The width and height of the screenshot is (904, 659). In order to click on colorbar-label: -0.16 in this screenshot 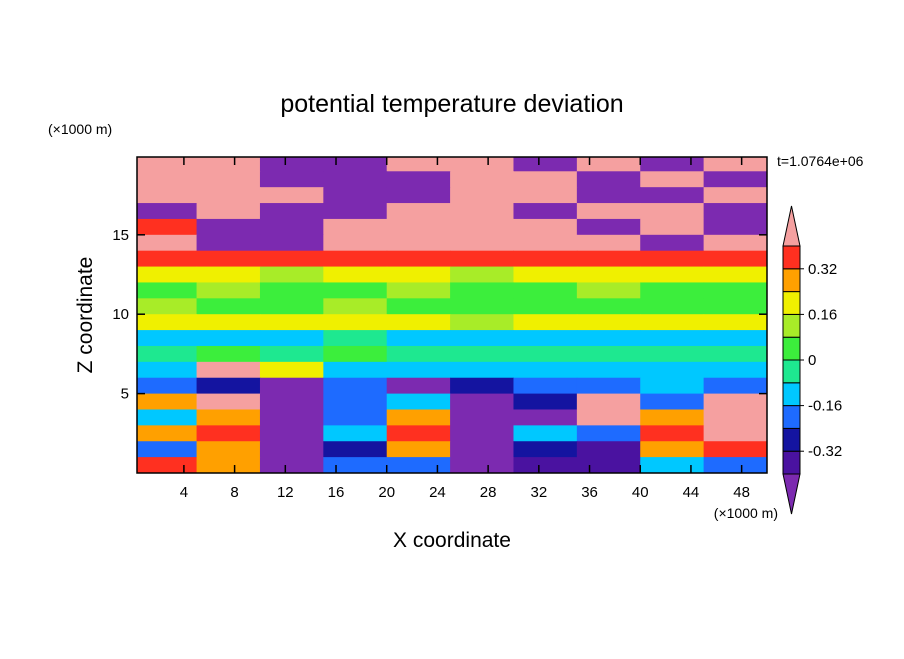, I will do `click(825, 406)`.